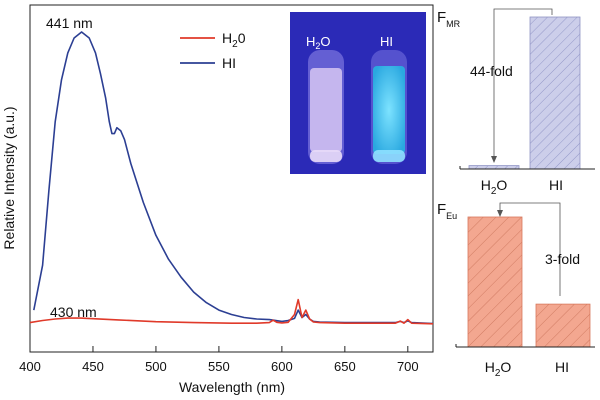 The width and height of the screenshot is (600, 400). I want to click on bar-chart-eu: FEu 3-fold H2O HI, so click(516, 290).